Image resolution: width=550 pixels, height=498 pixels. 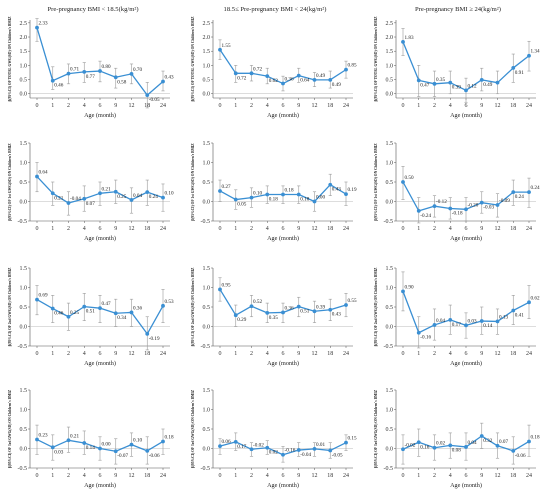 I want to click on data-label: -0.02, so click(x=258, y=445).